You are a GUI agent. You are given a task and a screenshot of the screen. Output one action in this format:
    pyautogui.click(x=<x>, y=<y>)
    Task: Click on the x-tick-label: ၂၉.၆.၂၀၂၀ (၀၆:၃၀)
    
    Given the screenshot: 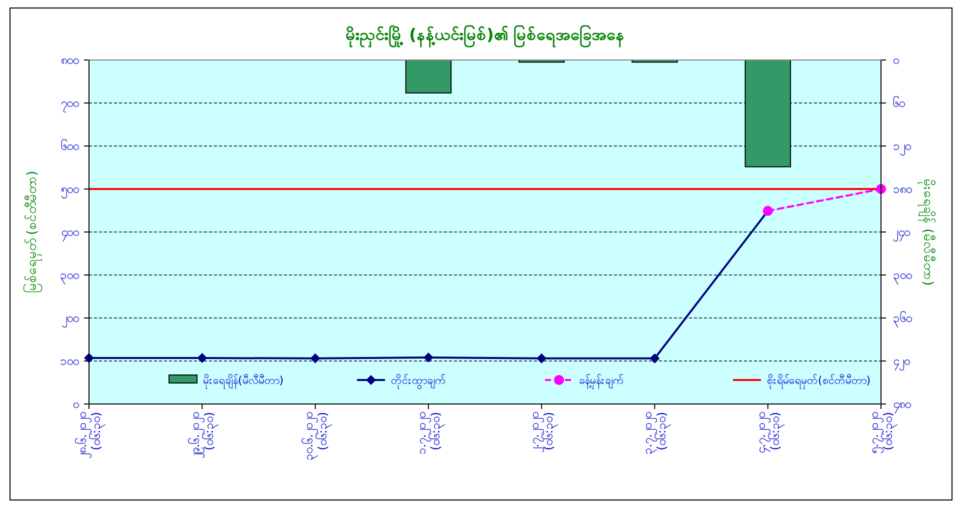 What is the action you would take?
    pyautogui.click(x=203, y=435)
    